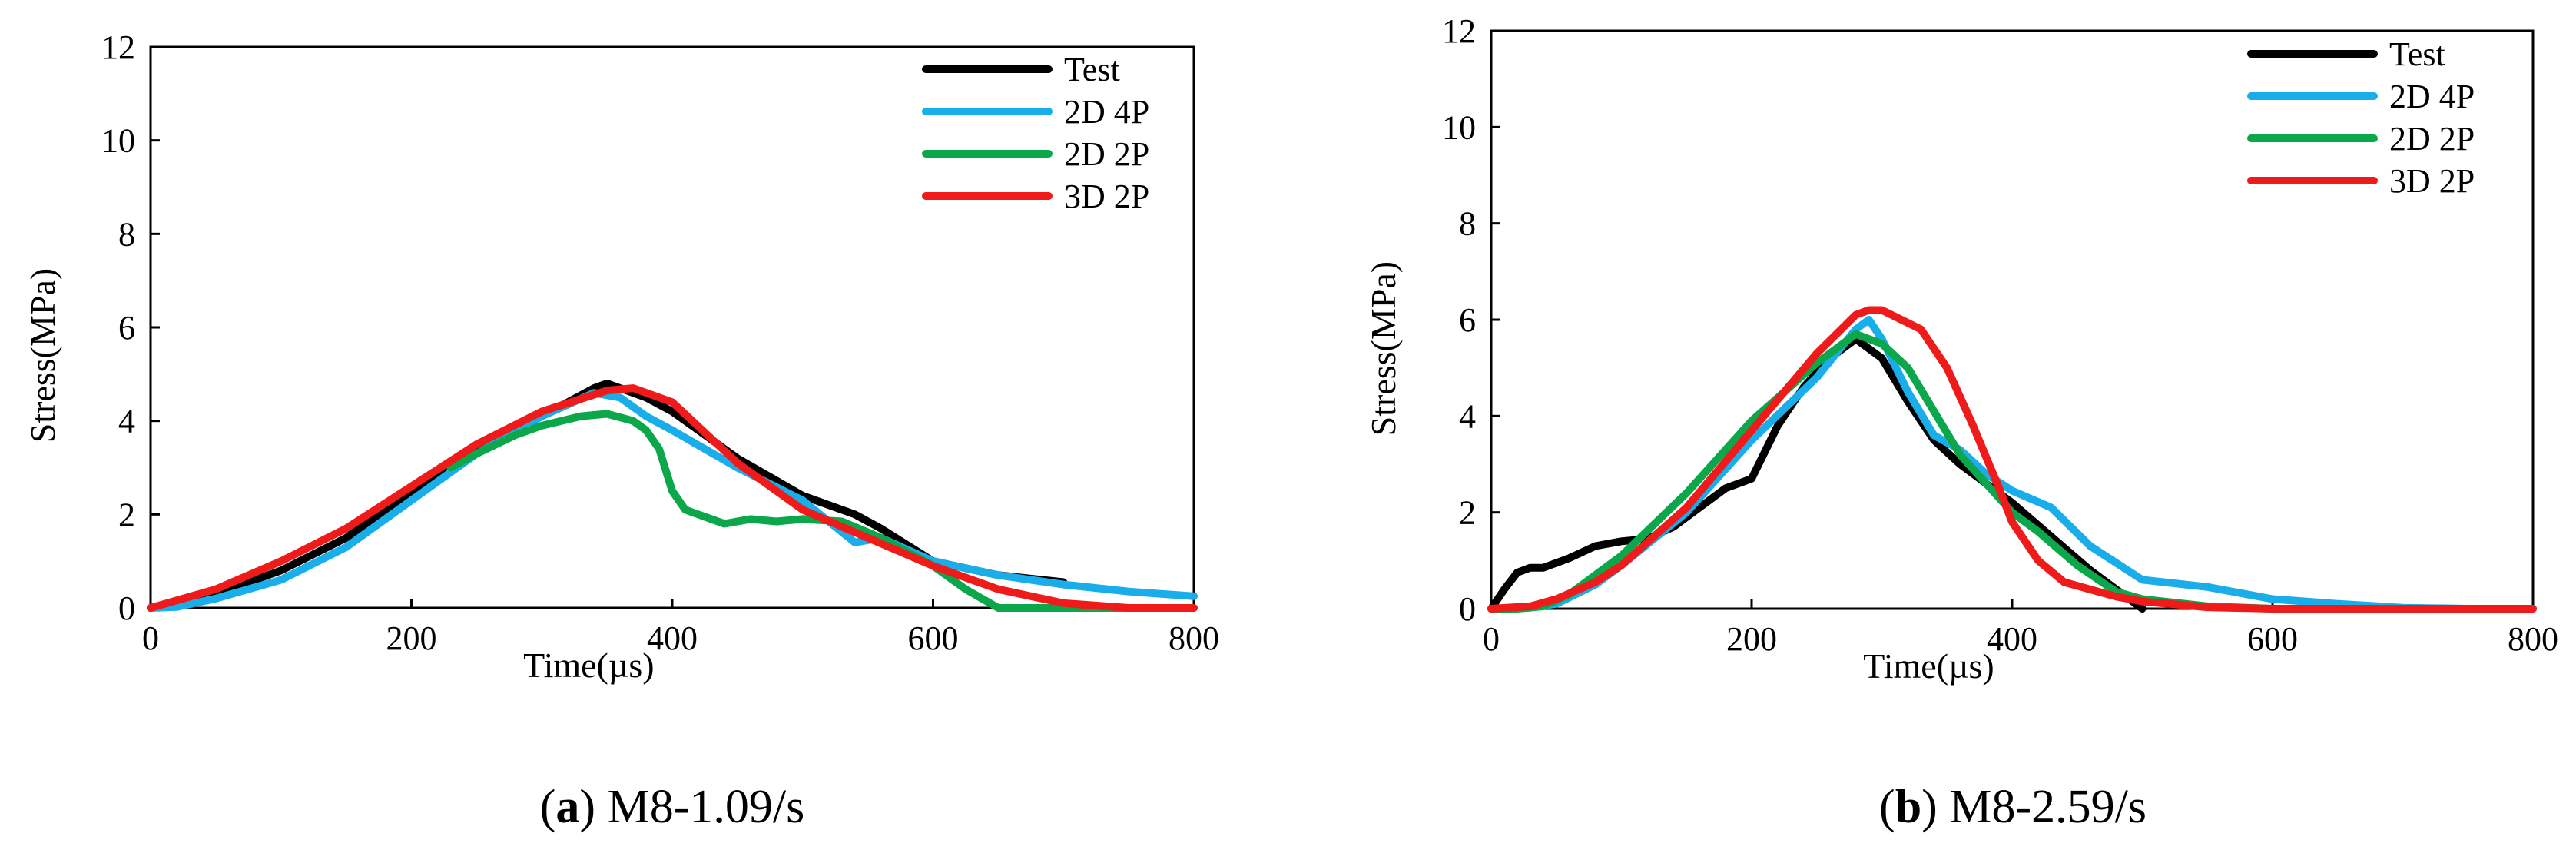 This screenshot has width=2576, height=850. I want to click on series-line-test, so click(607, 496).